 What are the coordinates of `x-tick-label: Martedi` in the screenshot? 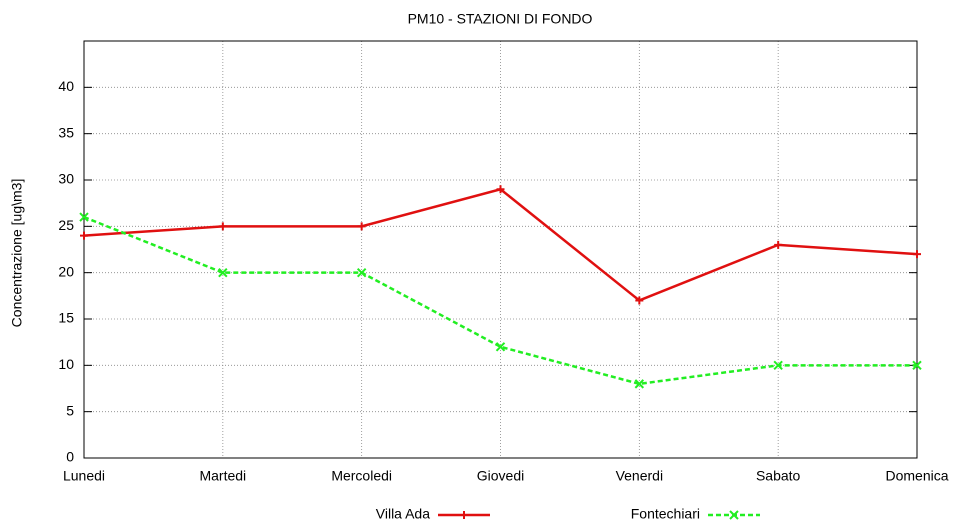 It's located at (222, 476).